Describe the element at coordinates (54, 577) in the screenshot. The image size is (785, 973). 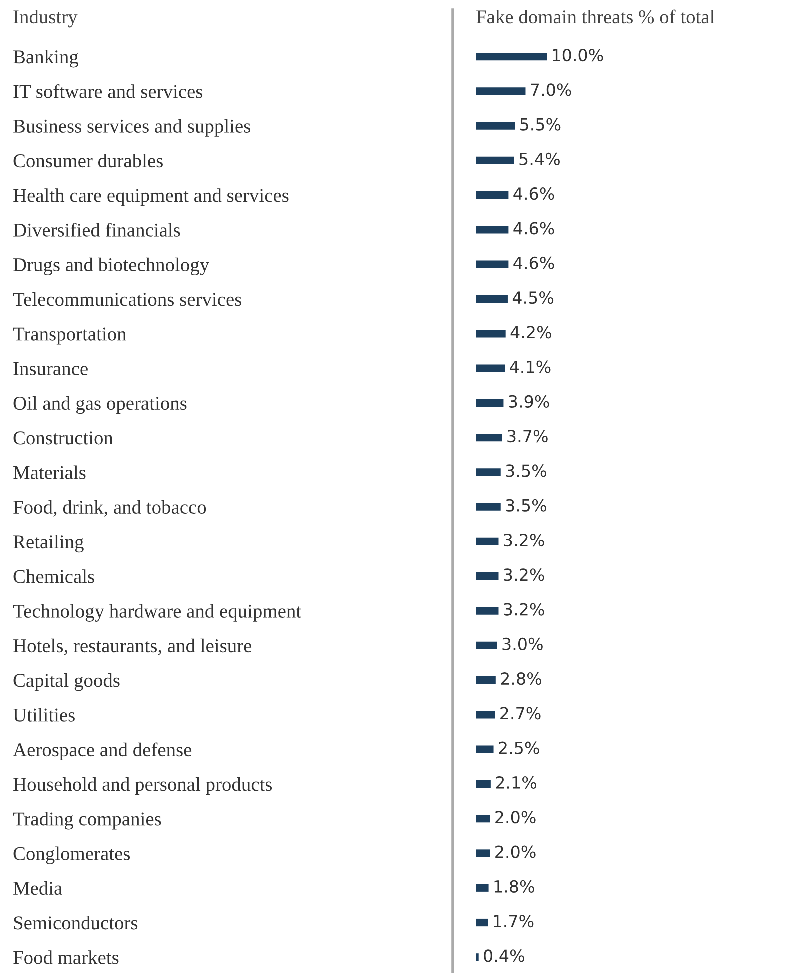
I see `y-tick-label: Chemicals` at that location.